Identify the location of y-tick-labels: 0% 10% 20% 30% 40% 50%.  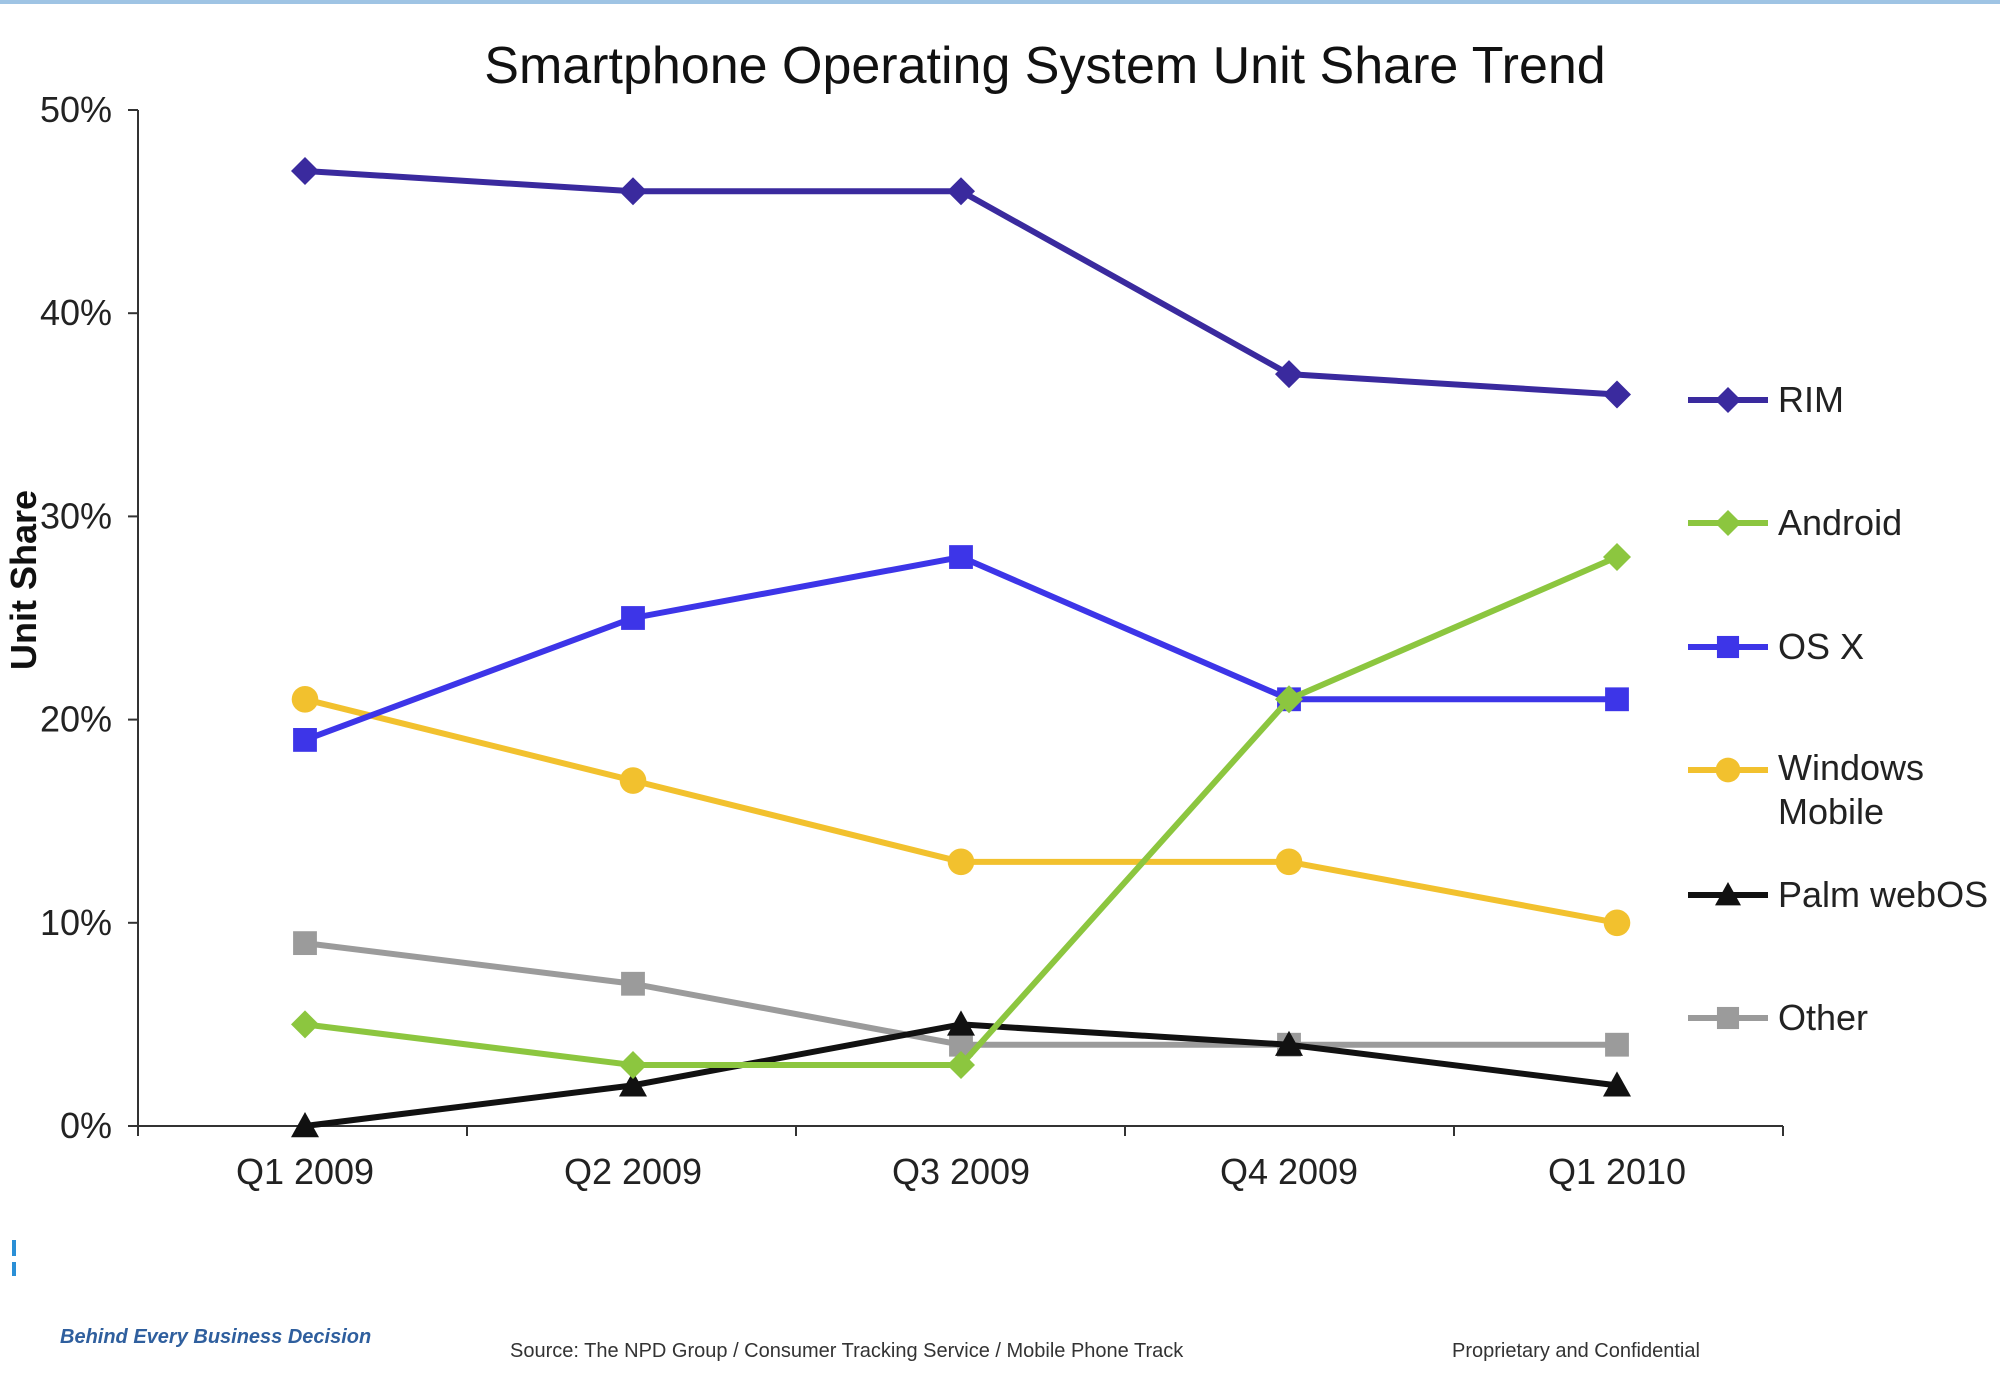
(89, 617).